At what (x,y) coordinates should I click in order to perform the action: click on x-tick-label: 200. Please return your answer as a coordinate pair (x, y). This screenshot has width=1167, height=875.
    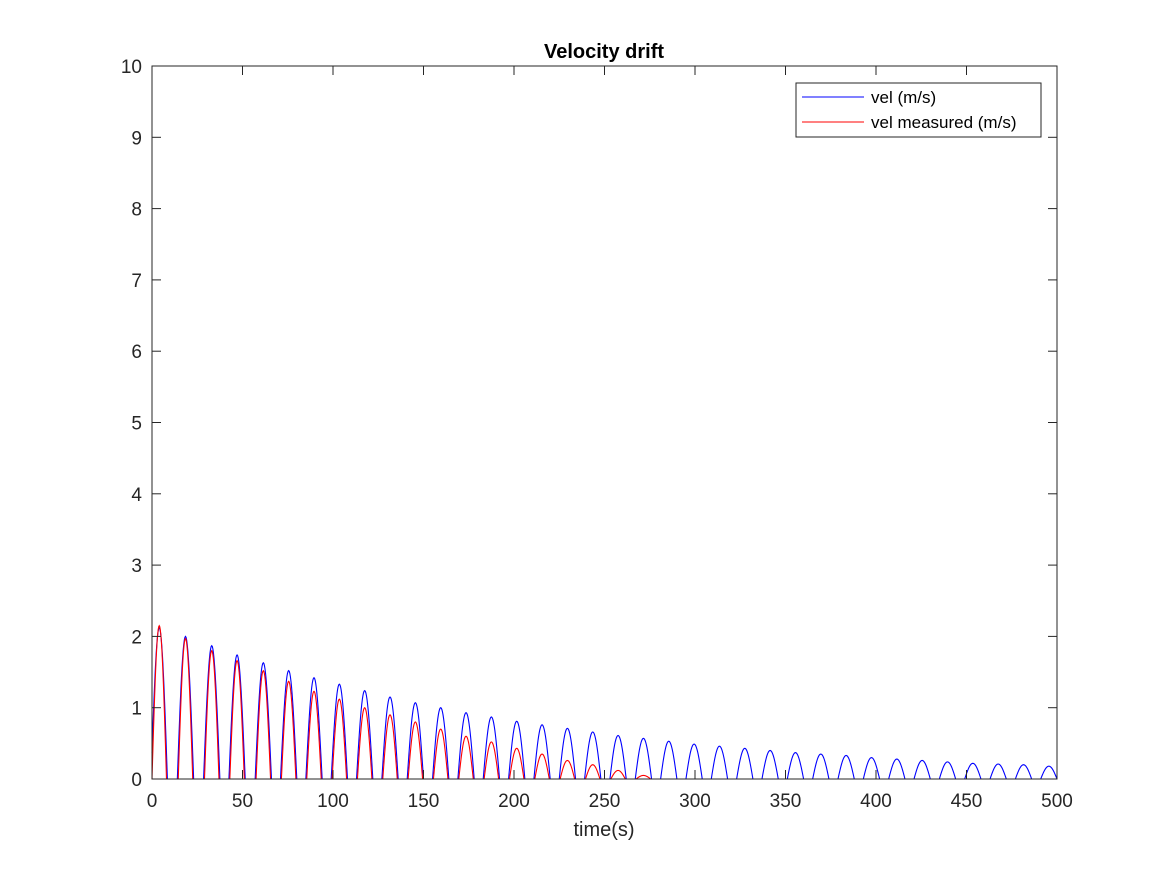
    Looking at the image, I should click on (514, 801).